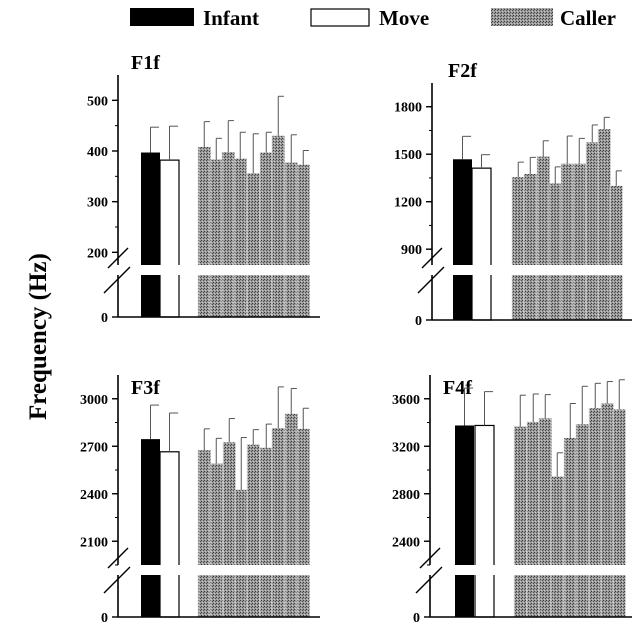 This screenshot has width=639, height=625. I want to click on legend-swatch-caller, so click(522, 17).